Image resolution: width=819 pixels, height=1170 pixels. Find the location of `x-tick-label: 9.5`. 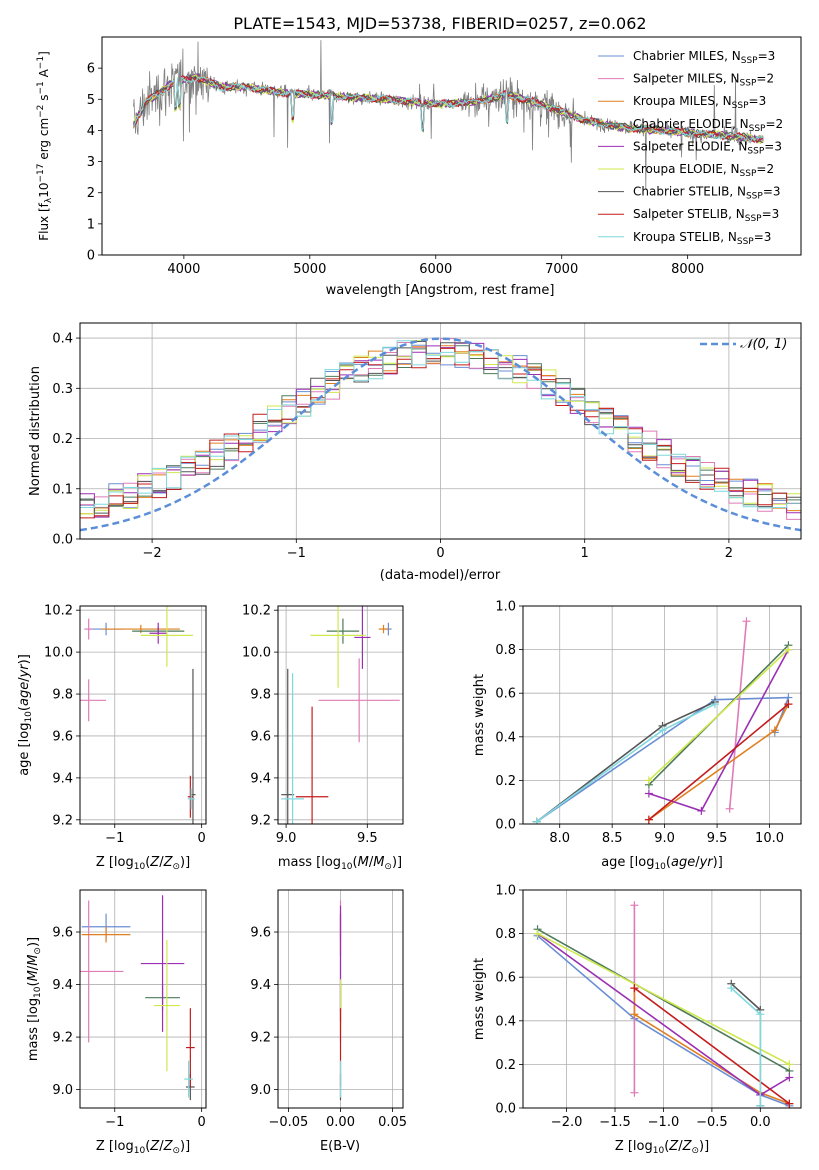

x-tick-label: 9.5 is located at coordinates (717, 838).